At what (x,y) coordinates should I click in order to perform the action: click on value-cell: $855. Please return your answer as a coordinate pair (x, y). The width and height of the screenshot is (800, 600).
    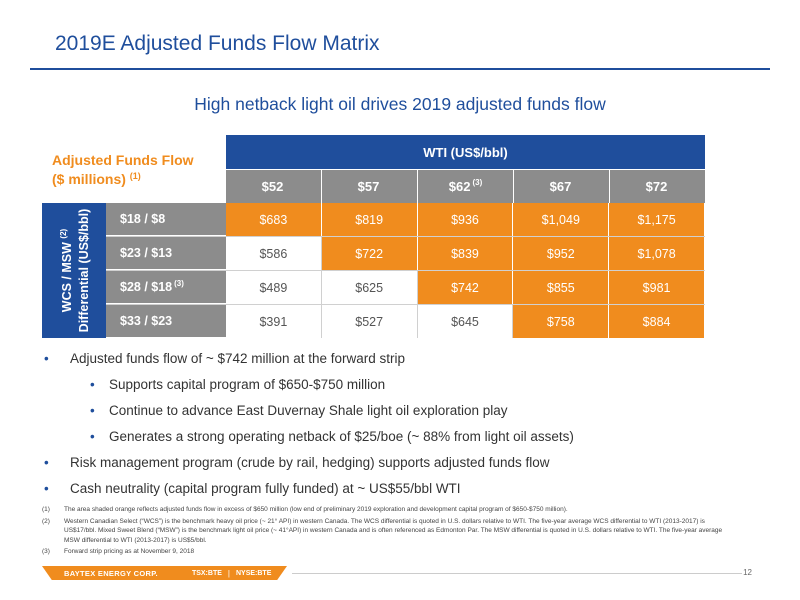
    Looking at the image, I should click on (561, 287).